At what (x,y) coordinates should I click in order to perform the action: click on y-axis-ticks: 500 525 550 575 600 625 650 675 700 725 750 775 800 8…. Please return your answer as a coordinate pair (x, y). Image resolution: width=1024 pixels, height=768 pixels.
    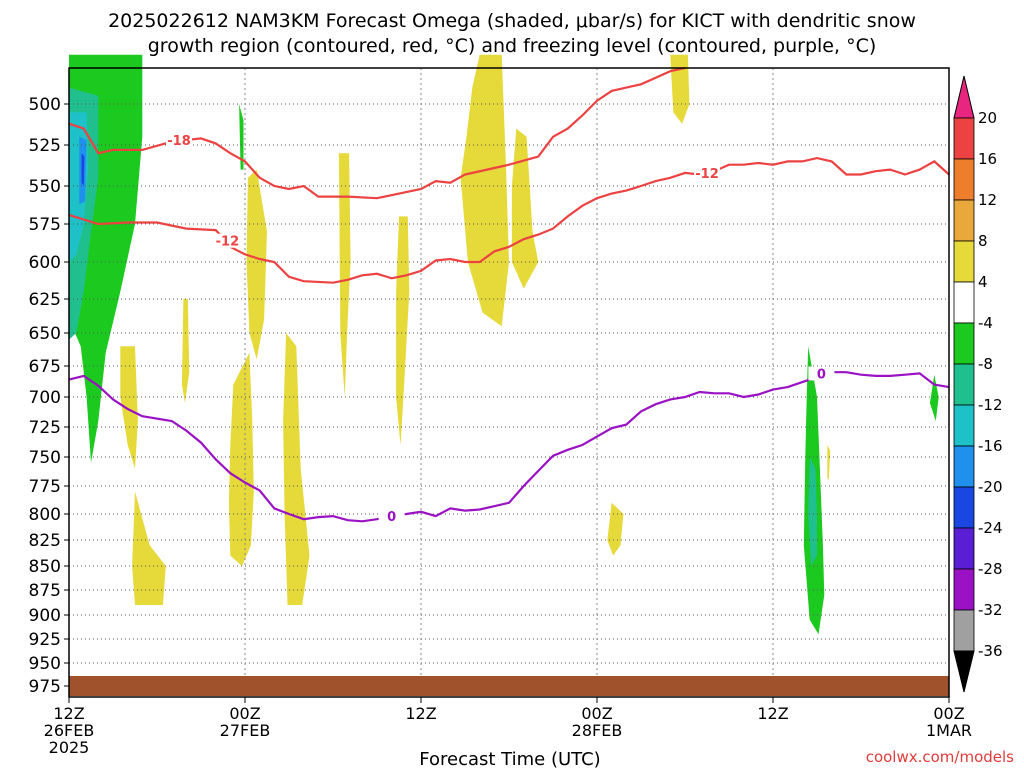
    Looking at the image, I should click on (49, 396).